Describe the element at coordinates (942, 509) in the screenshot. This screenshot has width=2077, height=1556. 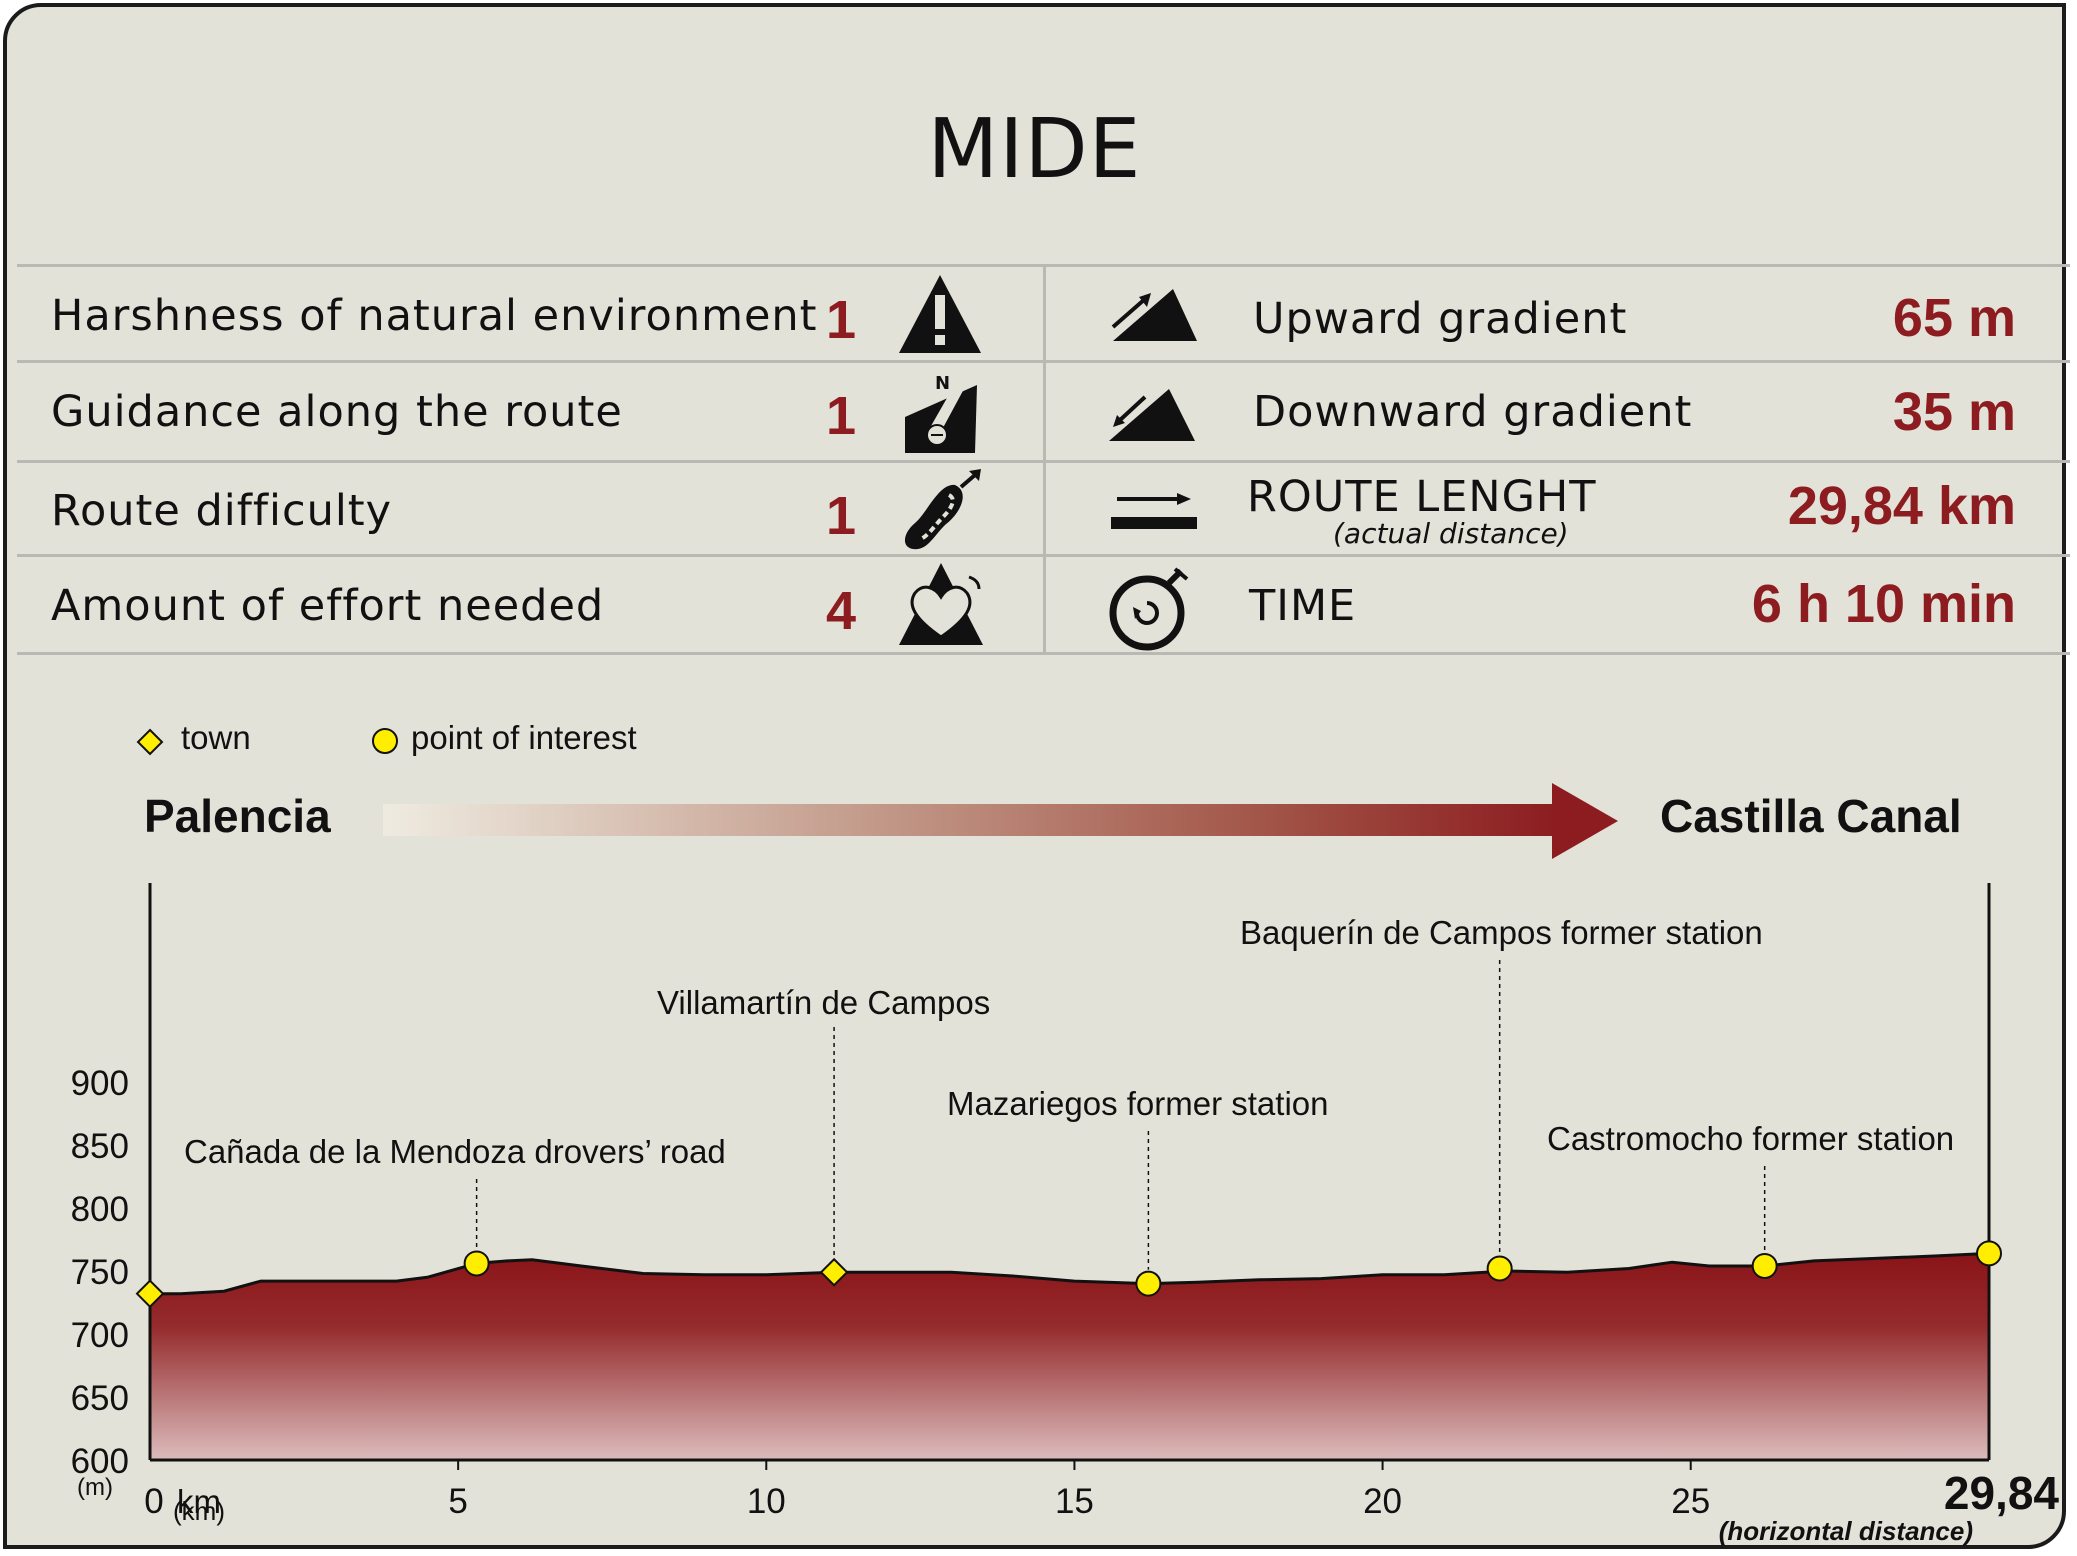
I see `footprint-icon` at that location.